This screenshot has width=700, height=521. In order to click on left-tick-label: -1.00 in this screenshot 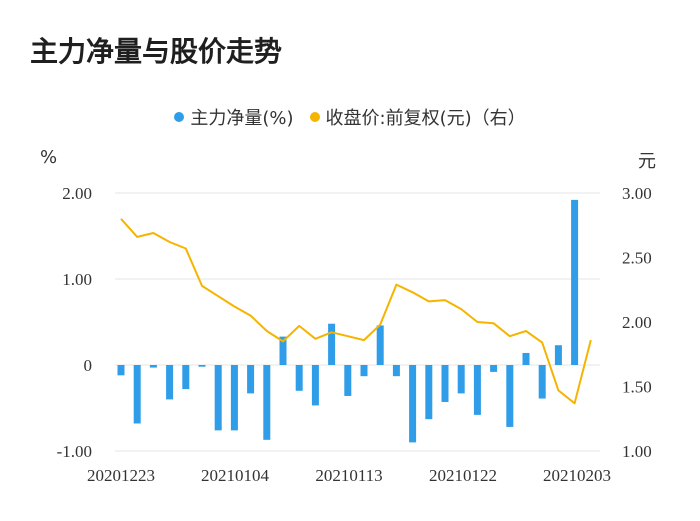, I will do `click(74, 451)`.